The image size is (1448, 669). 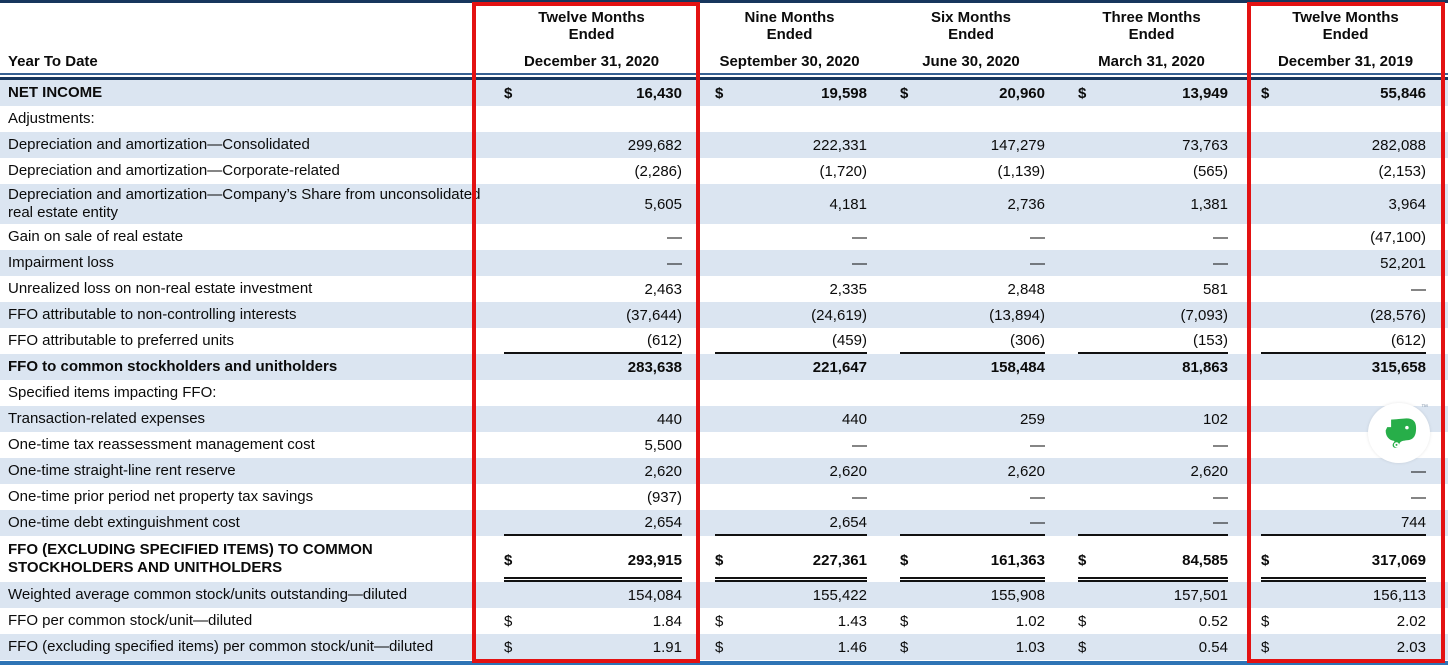 What do you see at coordinates (1151, 419) in the screenshot?
I see `value-cell: 102` at bounding box center [1151, 419].